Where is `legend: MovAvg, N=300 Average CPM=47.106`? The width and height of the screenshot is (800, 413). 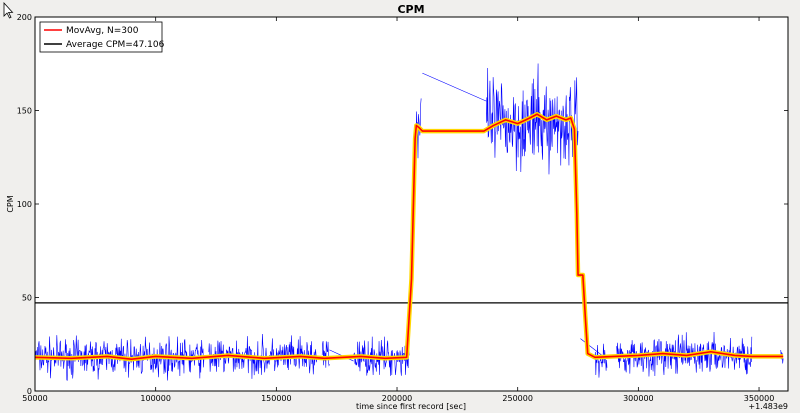
legend: MovAvg, N=300 Average CPM=47.106 is located at coordinates (102, 37).